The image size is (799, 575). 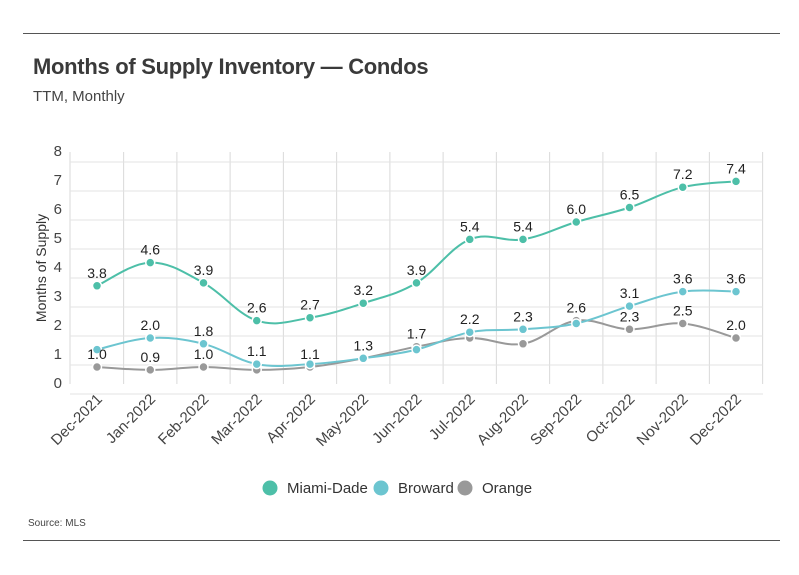 What do you see at coordinates (507, 488) in the screenshot?
I see `legend-label-orange: Orange` at bounding box center [507, 488].